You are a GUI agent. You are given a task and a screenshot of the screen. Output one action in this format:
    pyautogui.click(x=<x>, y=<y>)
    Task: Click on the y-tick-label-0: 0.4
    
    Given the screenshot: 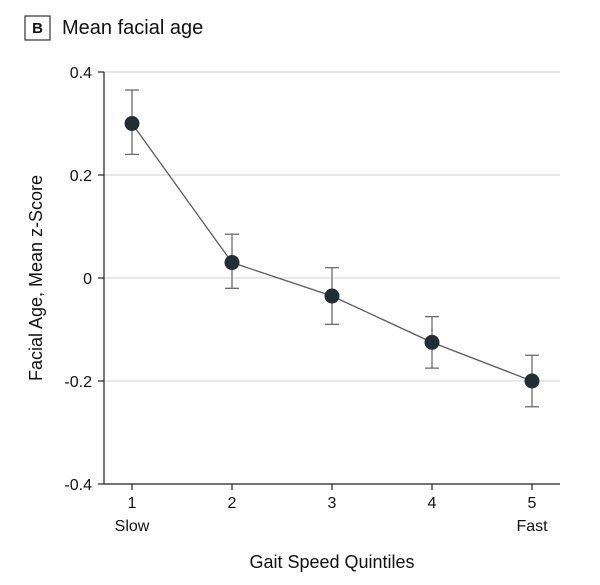 What is the action you would take?
    pyautogui.click(x=81, y=73)
    